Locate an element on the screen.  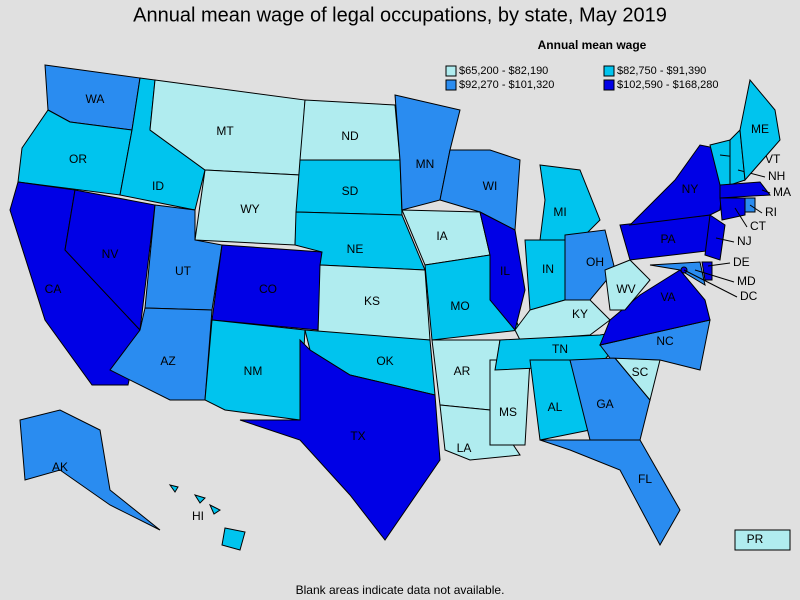
legend-label: $65,200 - $82,190 is located at coordinates (503, 71).